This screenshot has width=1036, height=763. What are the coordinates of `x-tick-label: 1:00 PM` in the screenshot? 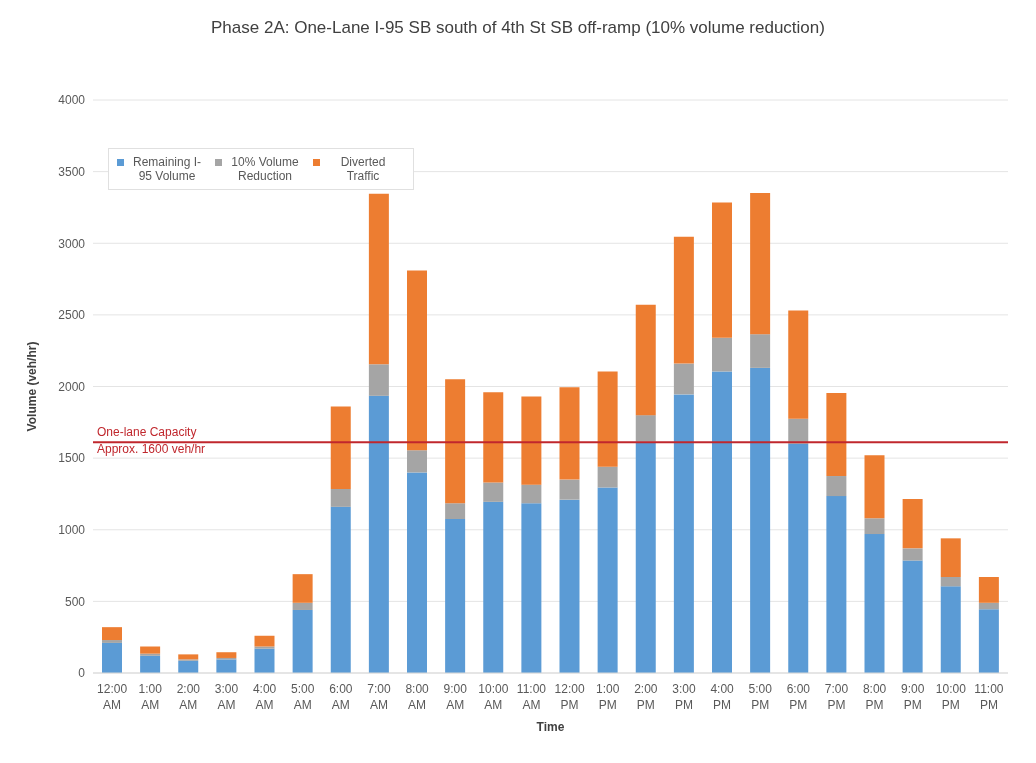 It's located at (608, 697).